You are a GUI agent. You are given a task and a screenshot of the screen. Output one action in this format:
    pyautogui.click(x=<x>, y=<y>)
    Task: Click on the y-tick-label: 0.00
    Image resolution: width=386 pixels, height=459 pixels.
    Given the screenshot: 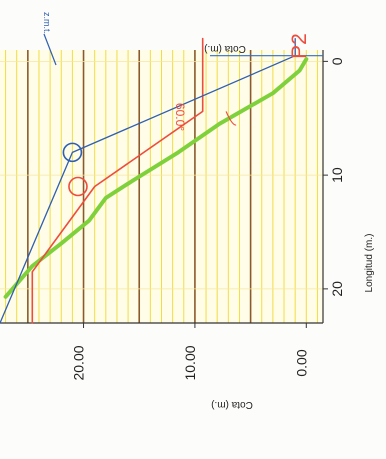 What is the action you would take?
    pyautogui.click(x=301, y=362)
    